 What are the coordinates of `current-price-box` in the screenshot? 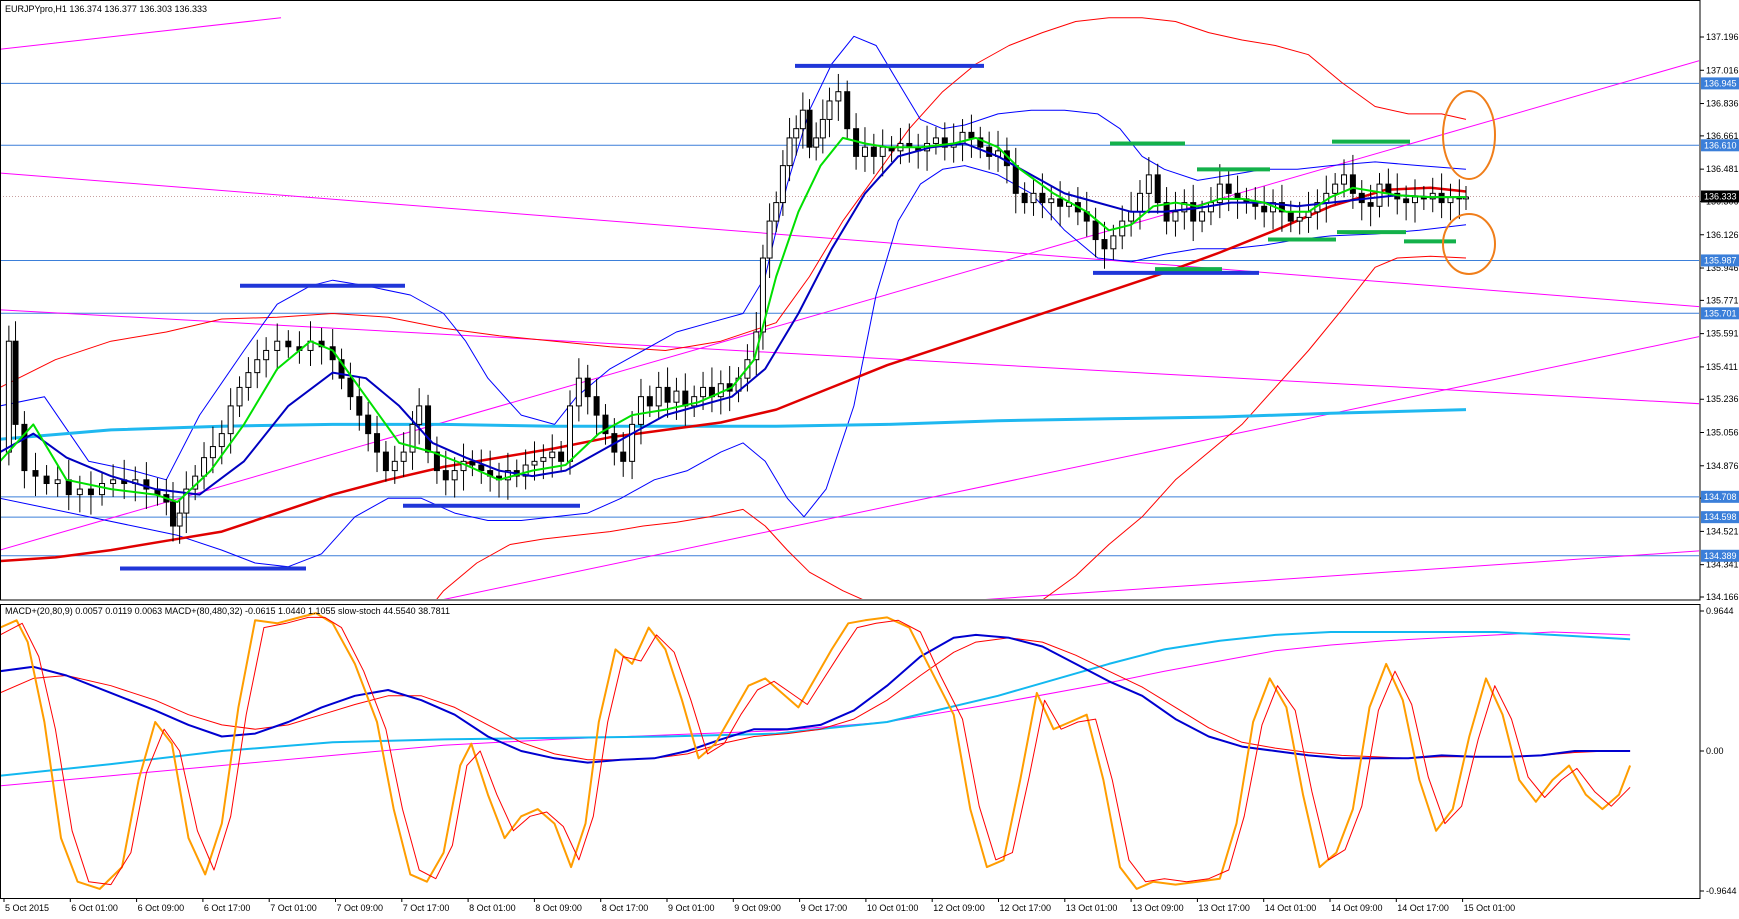 It's located at (1720, 196).